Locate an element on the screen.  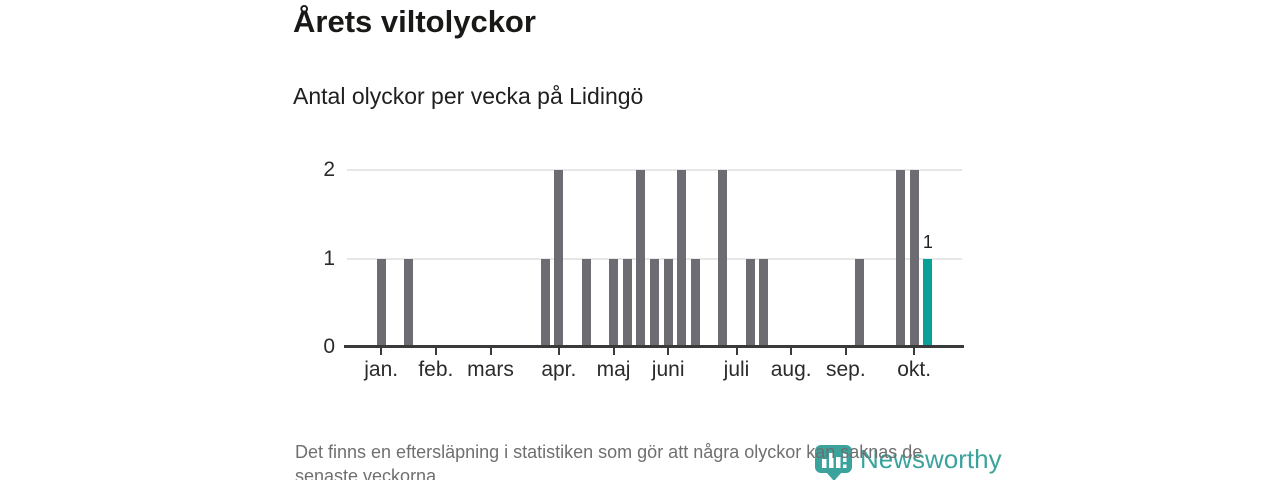
x-axis-label-feb: feb. is located at coordinates (436, 369).